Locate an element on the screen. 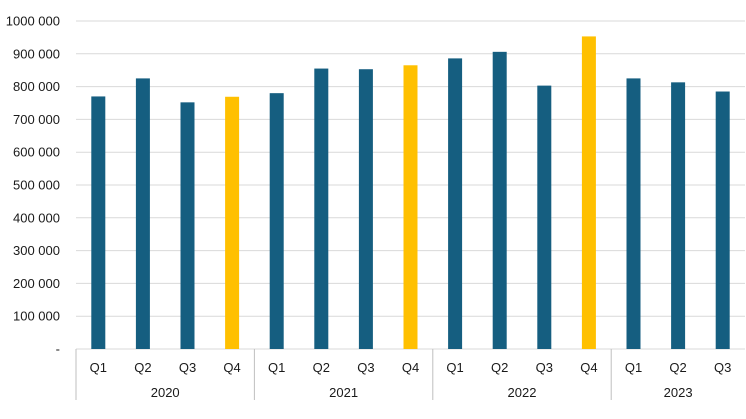 The height and width of the screenshot is (419, 746). bar-2021-q4 is located at coordinates (410, 207).